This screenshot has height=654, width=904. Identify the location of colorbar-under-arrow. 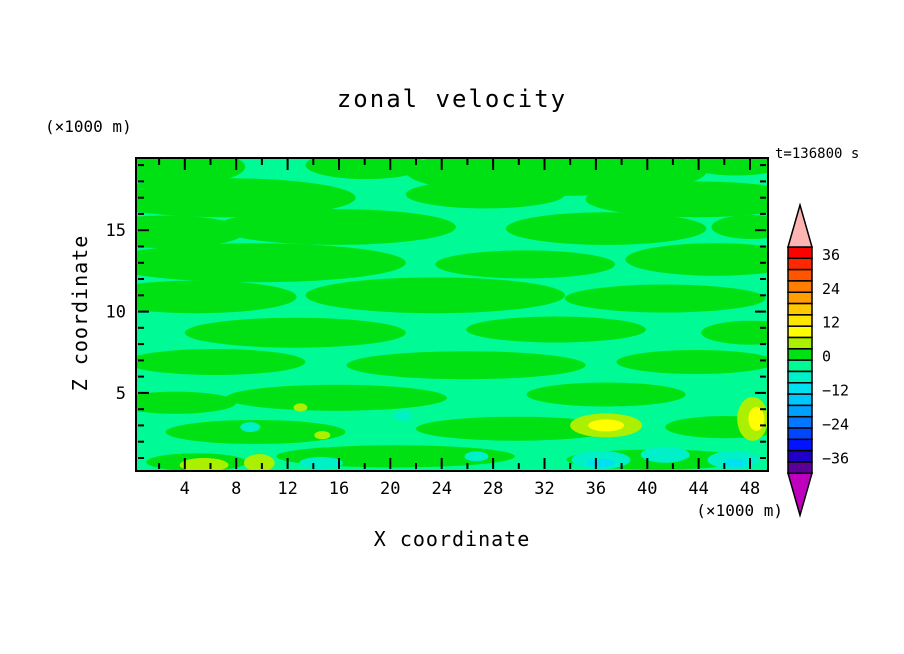
(800, 495).